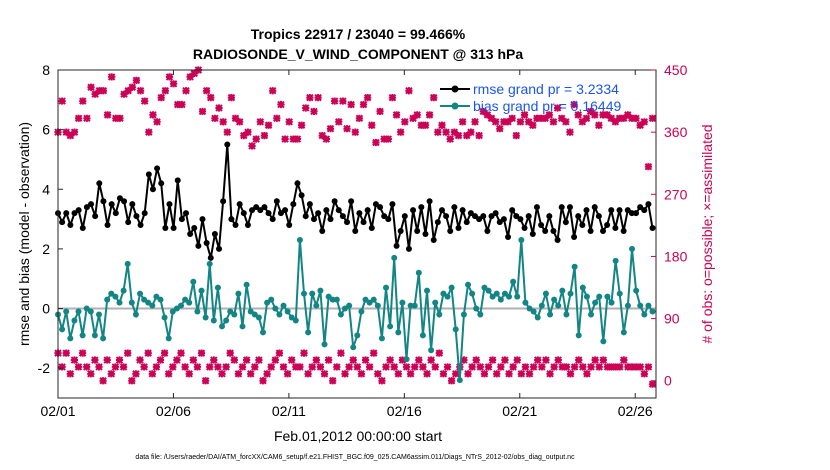  What do you see at coordinates (50, 219) in the screenshot?
I see `y-axis-ticks: -2 0 2 4 6 8` at bounding box center [50, 219].